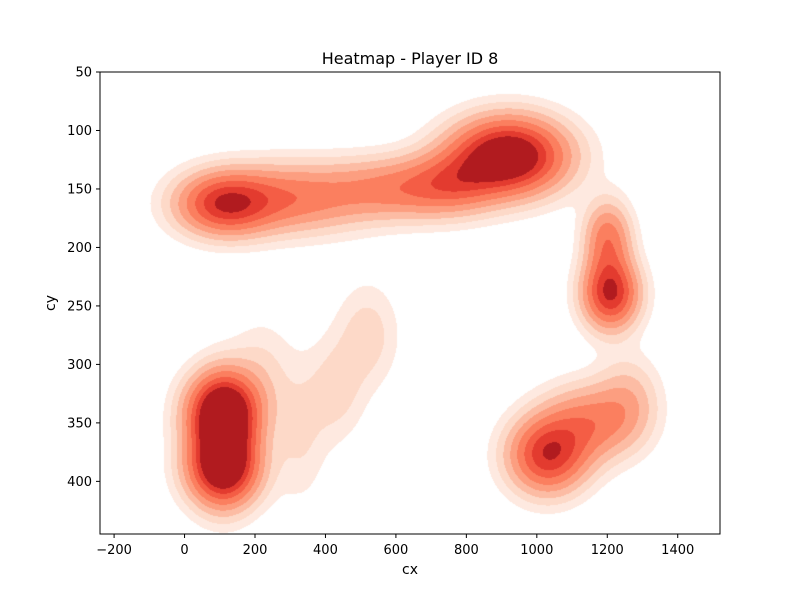 The width and height of the screenshot is (800, 600). I want to click on x-axis: −200 0 200 400 600 800 1000 1200 1400, so click(395, 546).